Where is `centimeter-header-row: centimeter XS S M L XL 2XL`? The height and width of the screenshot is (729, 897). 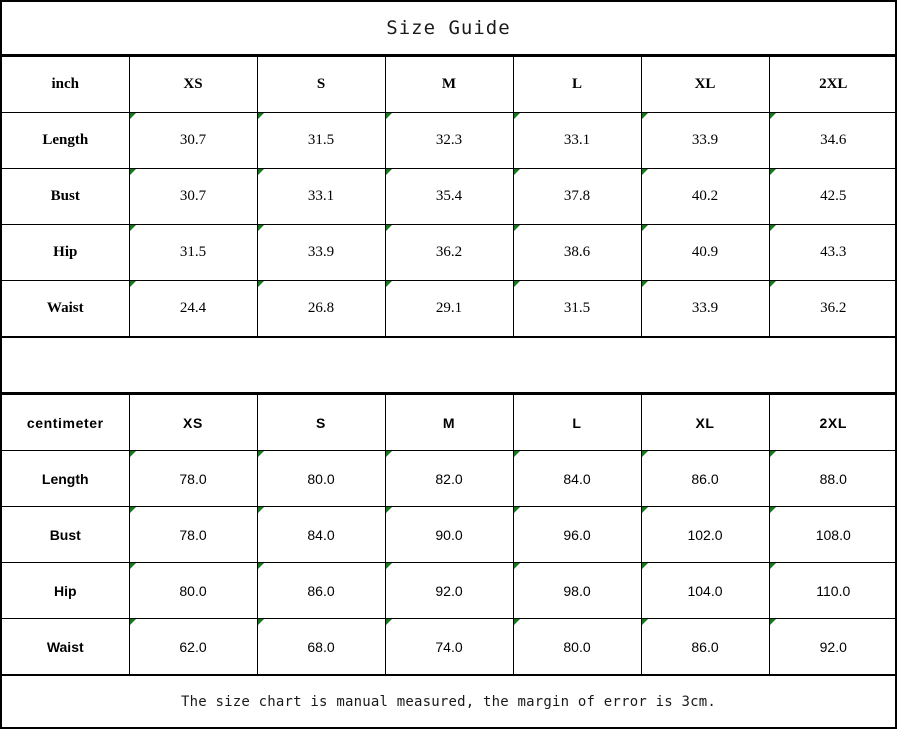 centimeter-header-row: centimeter XS S M L XL 2XL is located at coordinates (449, 422).